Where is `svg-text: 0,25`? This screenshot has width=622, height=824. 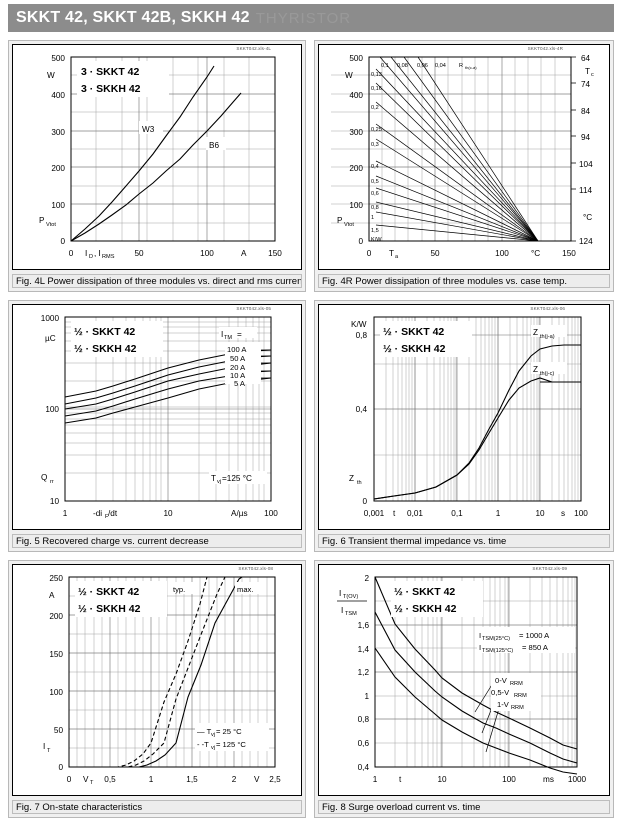
svg-text: 0,25 is located at coordinates (376, 130).